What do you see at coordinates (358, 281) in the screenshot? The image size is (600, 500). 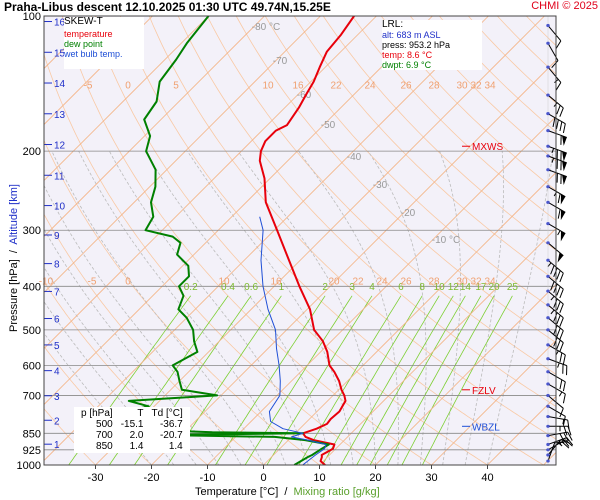 I see `isotherm-label: 22` at bounding box center [358, 281].